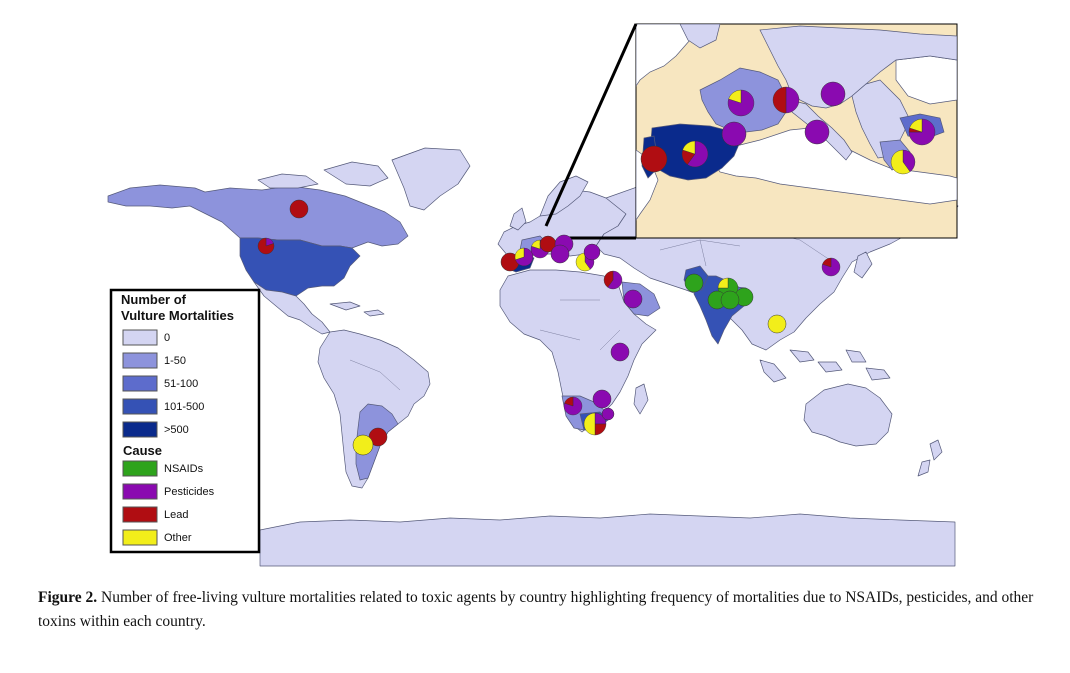 The image size is (1070, 673). Describe the element at coordinates (796, 131) in the screenshot. I see `inset-map` at that location.